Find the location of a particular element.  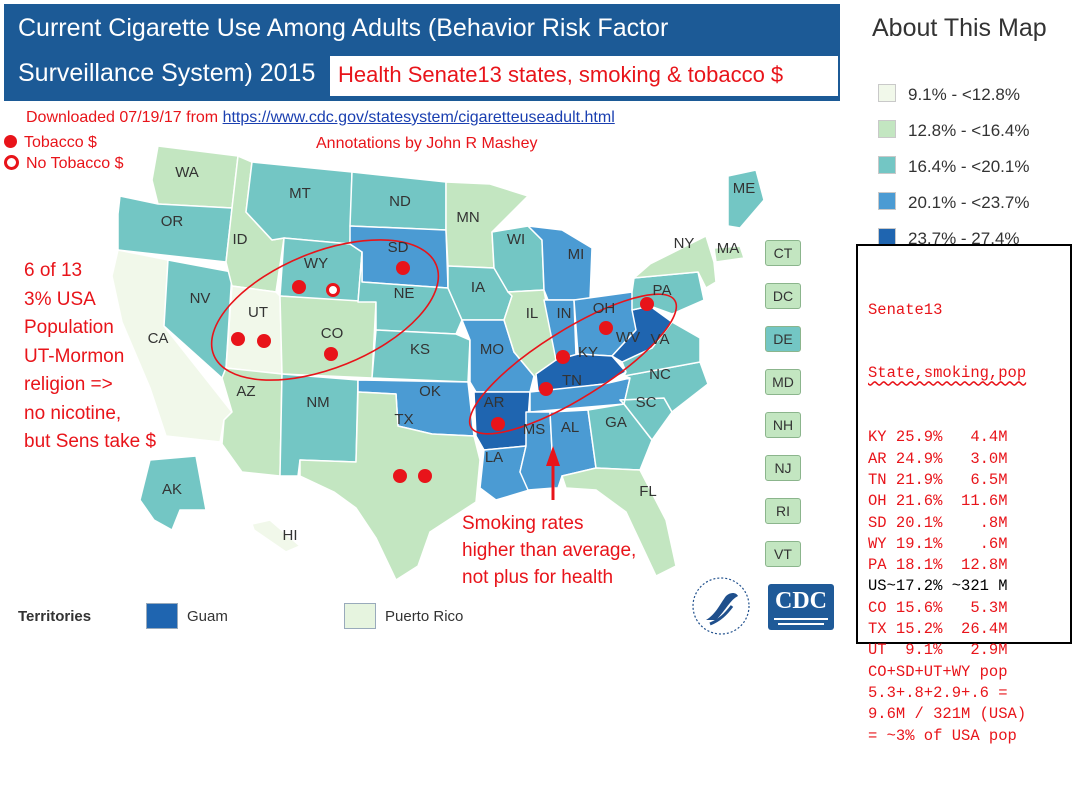

state-label-LA: LA is located at coordinates (494, 457).